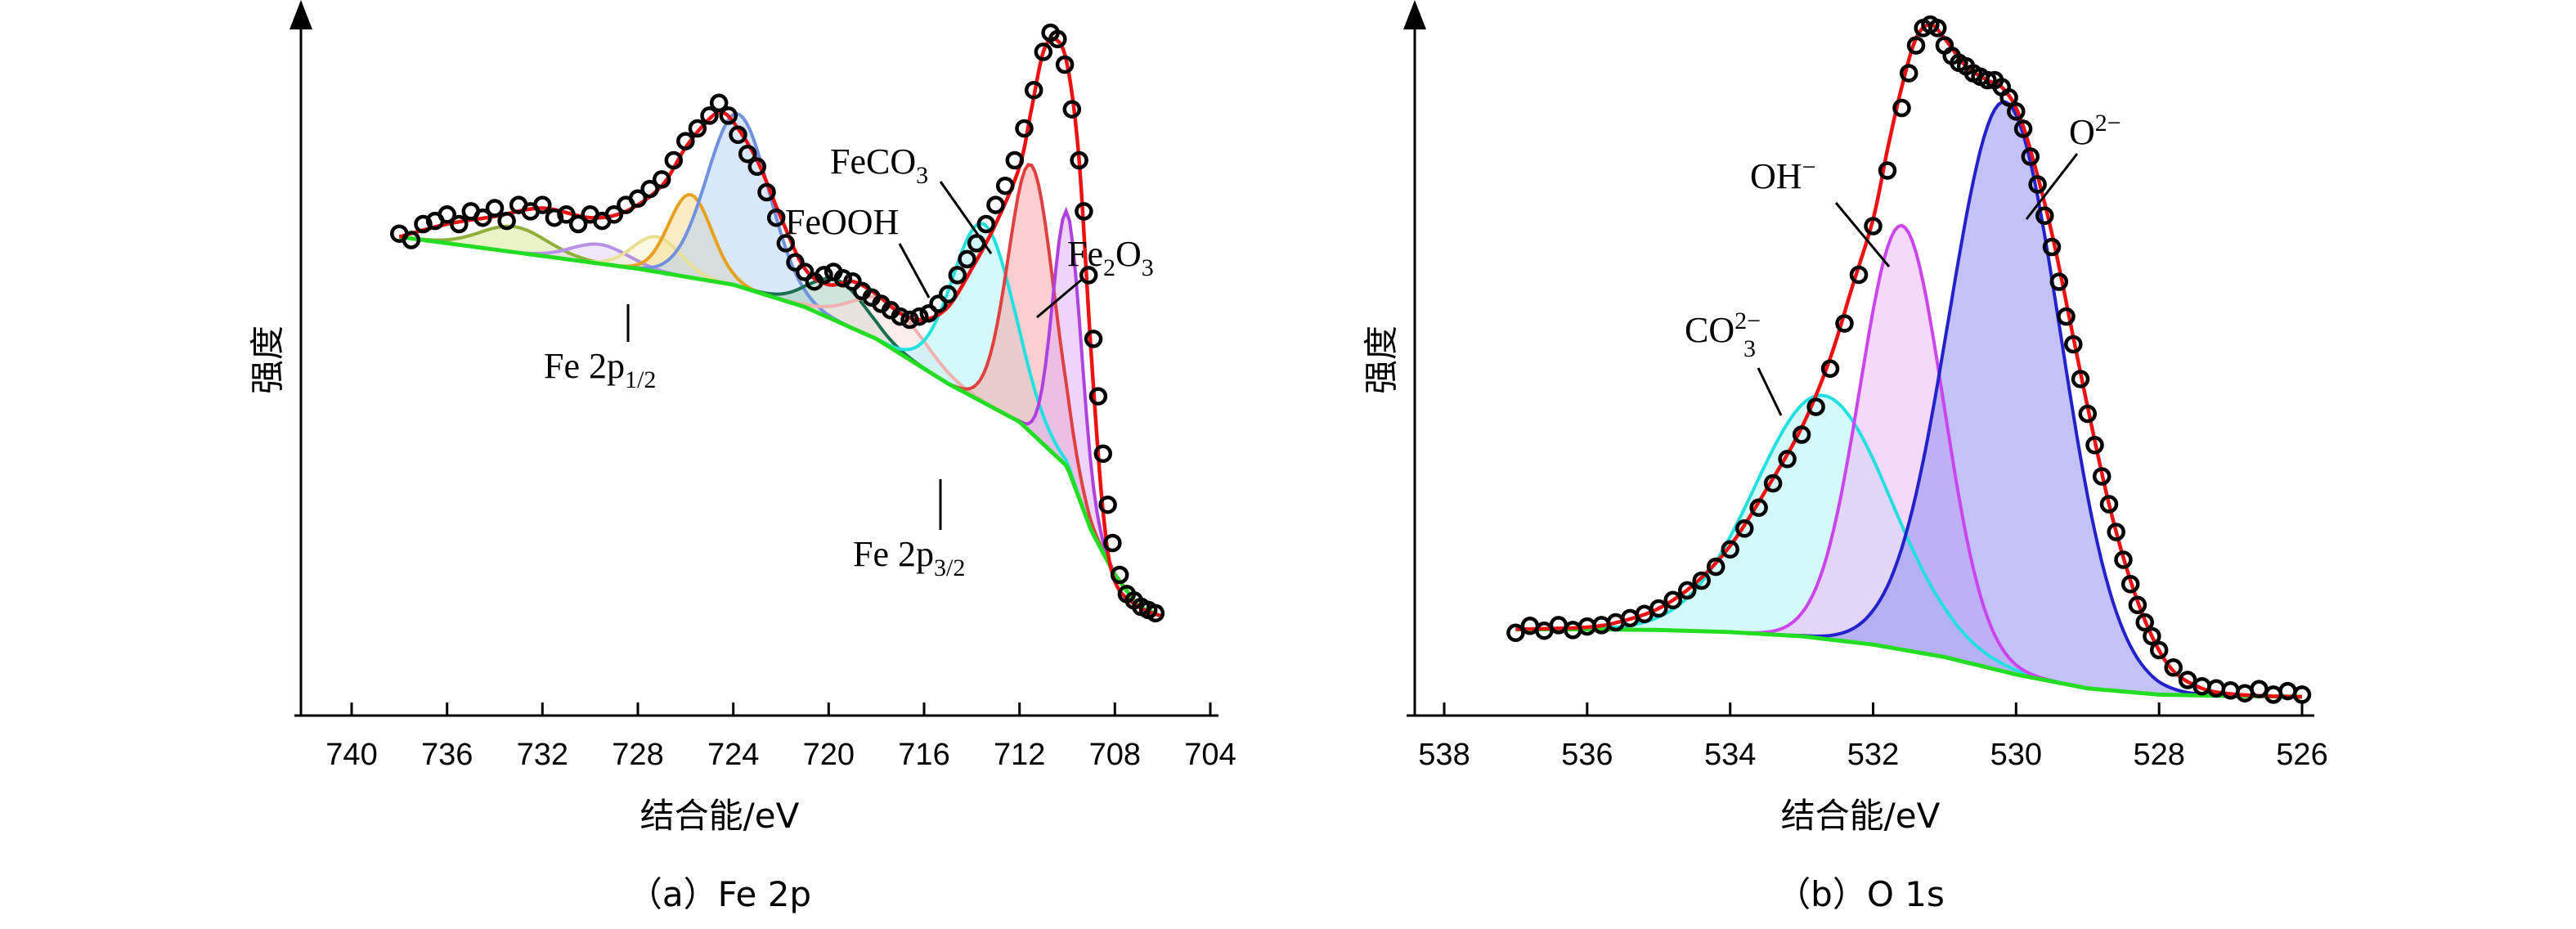 The image size is (2576, 929). What do you see at coordinates (1085, 254) in the screenshot?
I see `annotation-fe2o3-base: Fe` at bounding box center [1085, 254].